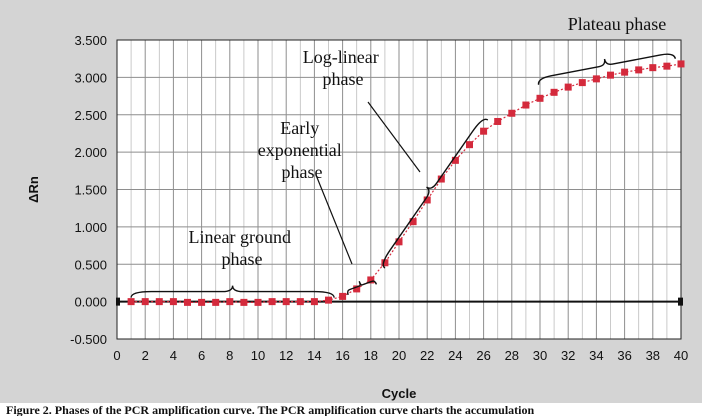 This screenshot has width=702, height=416. I want to click on x-tick-label: 38, so click(653, 355).